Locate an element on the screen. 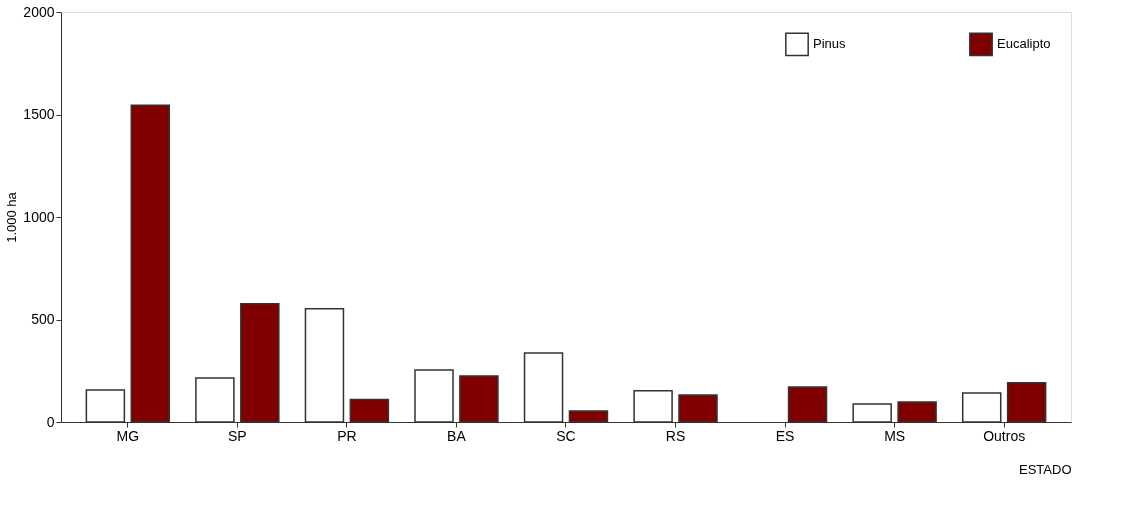  y-axis-title: 1.000 ha is located at coordinates (12, 217).